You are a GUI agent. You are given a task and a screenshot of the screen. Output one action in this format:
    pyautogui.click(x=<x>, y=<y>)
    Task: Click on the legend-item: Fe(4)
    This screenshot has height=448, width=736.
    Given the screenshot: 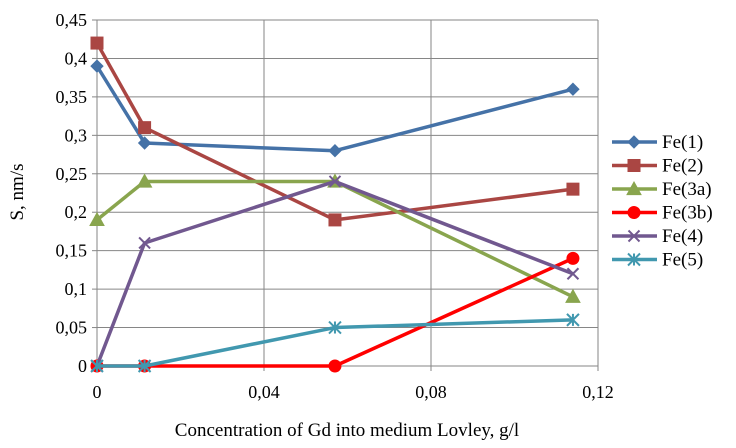 What is the action you would take?
    pyautogui.click(x=657, y=236)
    